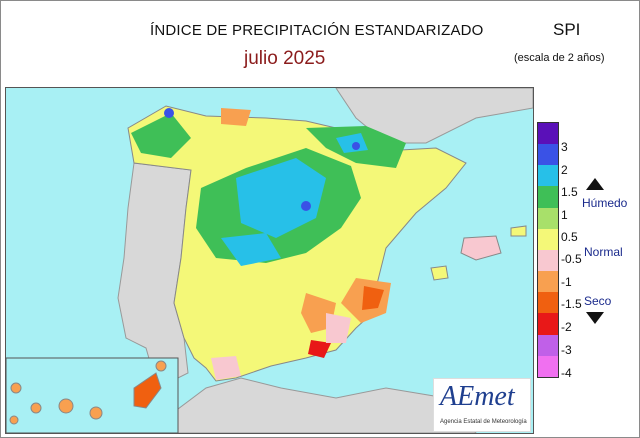 The height and width of the screenshot is (438, 640). I want to click on index-name: SPI, so click(567, 29).